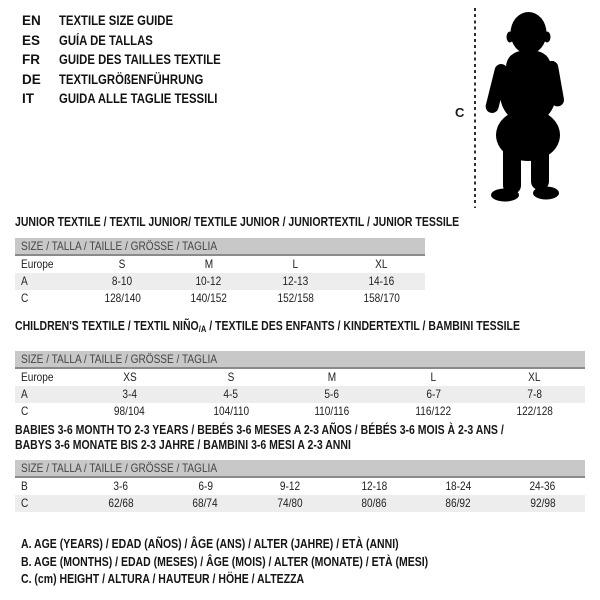 The image size is (600, 600). What do you see at coordinates (205, 503) in the screenshot?
I see `table-cell: 68/74` at bounding box center [205, 503].